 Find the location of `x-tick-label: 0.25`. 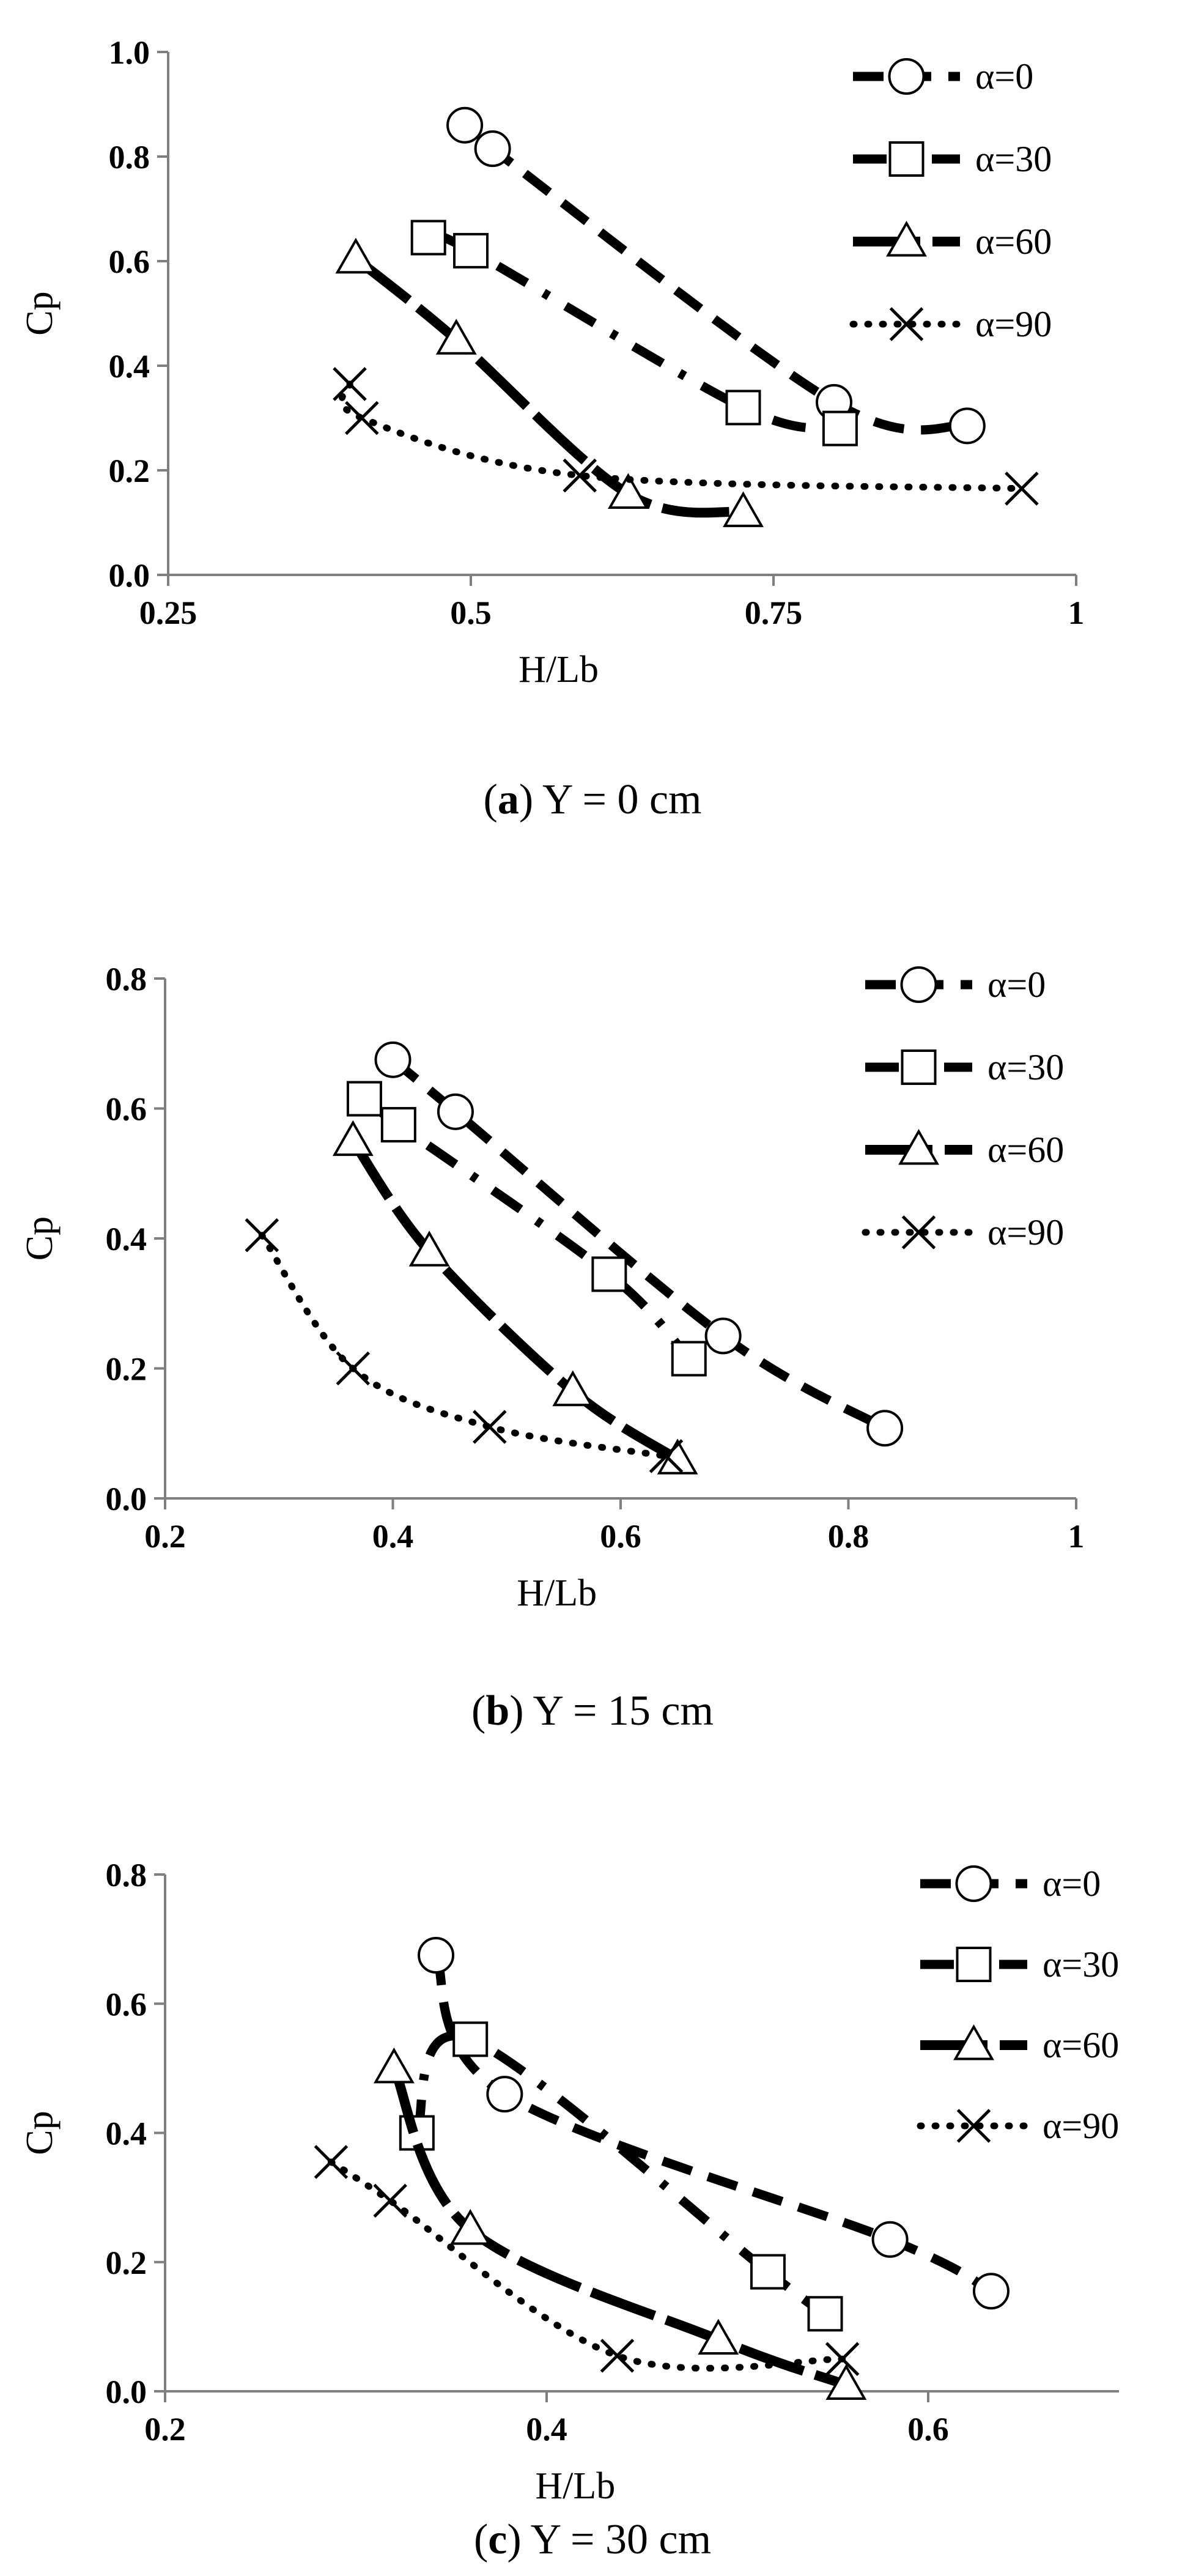

x-tick-label: 0.25 is located at coordinates (168, 612).